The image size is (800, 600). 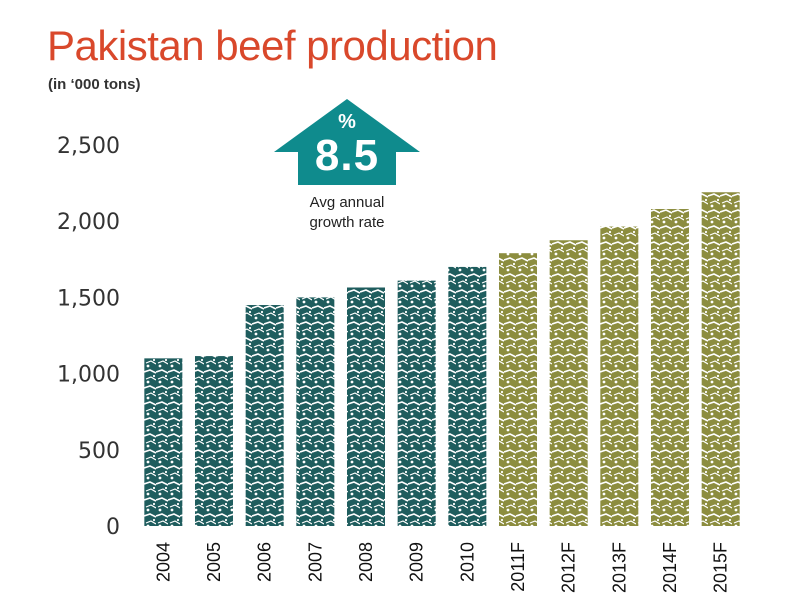 What do you see at coordinates (88, 337) in the screenshot?
I see `y-axis: 0 500 1,000 1,500 2,000 2,500` at bounding box center [88, 337].